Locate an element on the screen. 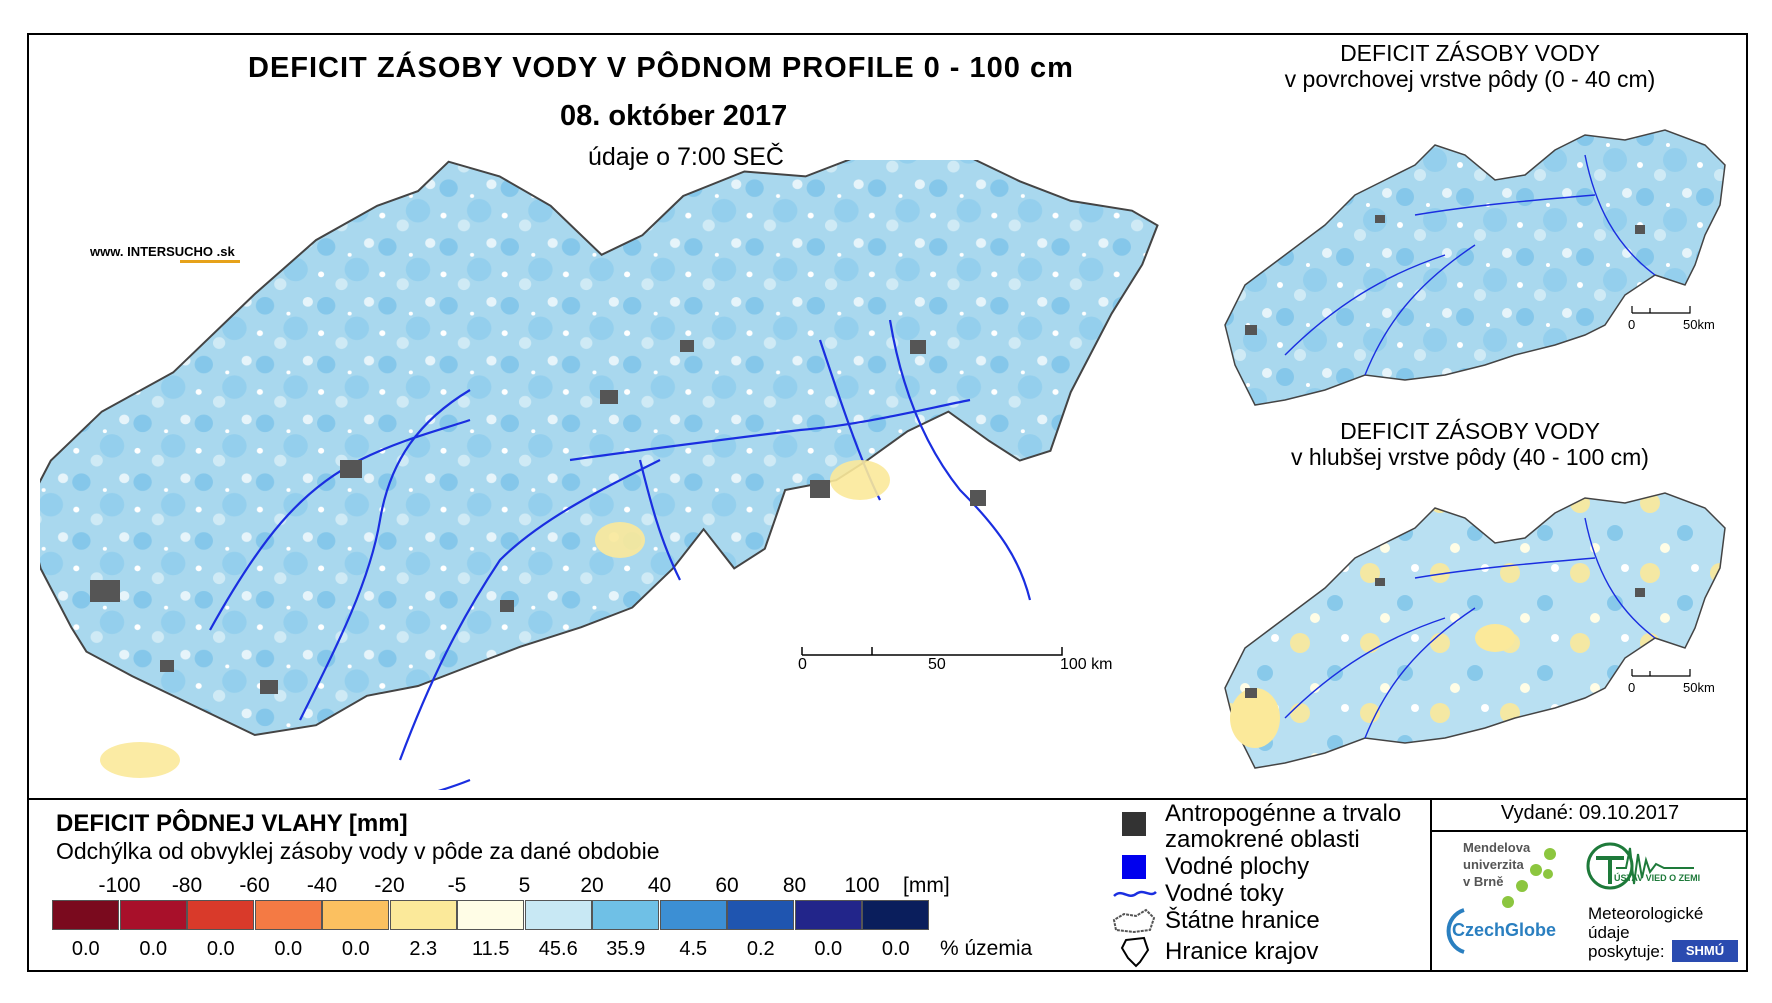 This screenshot has width=1772, height=1003. issued-date: Vydané: 09.10.2017 is located at coordinates (1590, 813).